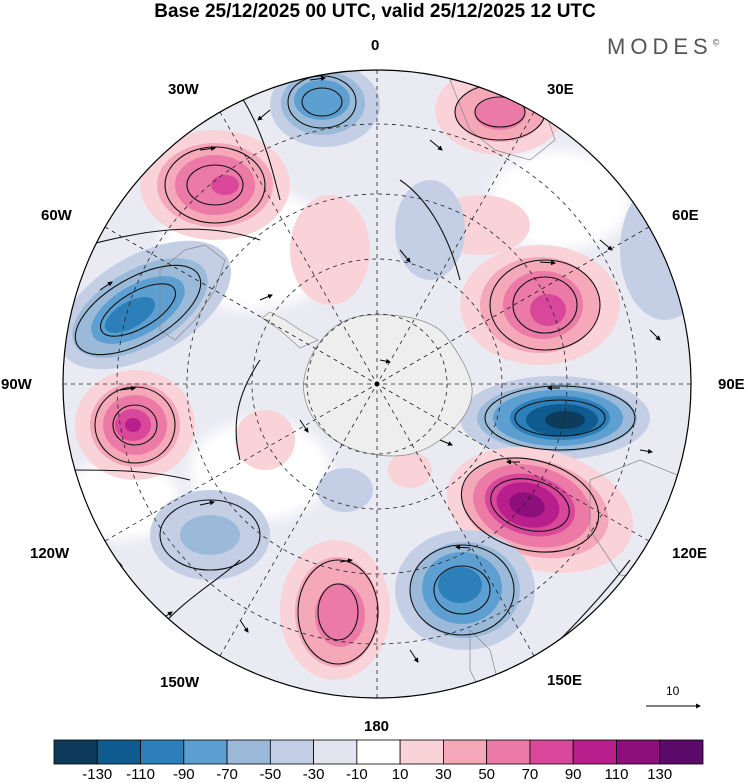 This screenshot has height=783, width=750. What do you see at coordinates (685, 215) in the screenshot?
I see `lon-label-60e: 60E` at bounding box center [685, 215].